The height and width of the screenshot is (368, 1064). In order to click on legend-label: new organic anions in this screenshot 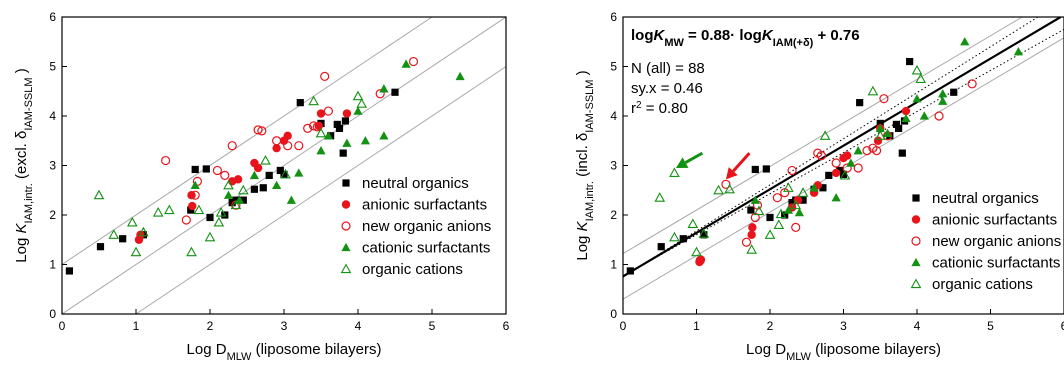, I will do `click(426, 226)`.